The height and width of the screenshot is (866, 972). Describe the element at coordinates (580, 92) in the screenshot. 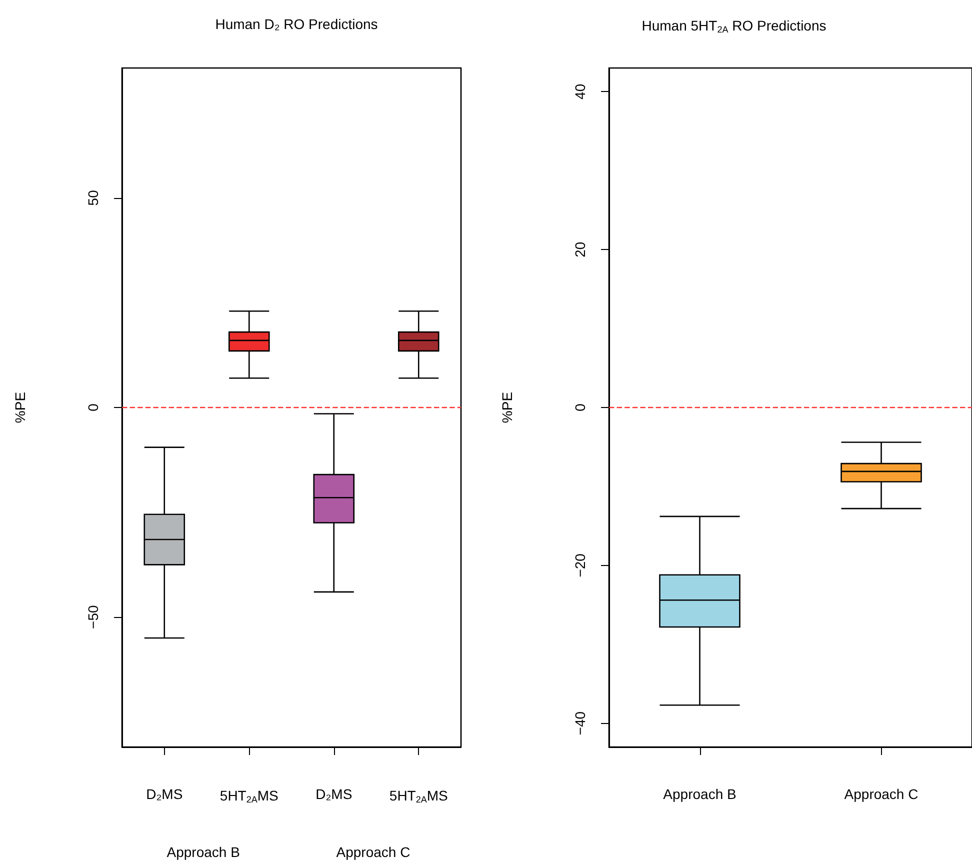

I see `y-tick-label: 40` at that location.